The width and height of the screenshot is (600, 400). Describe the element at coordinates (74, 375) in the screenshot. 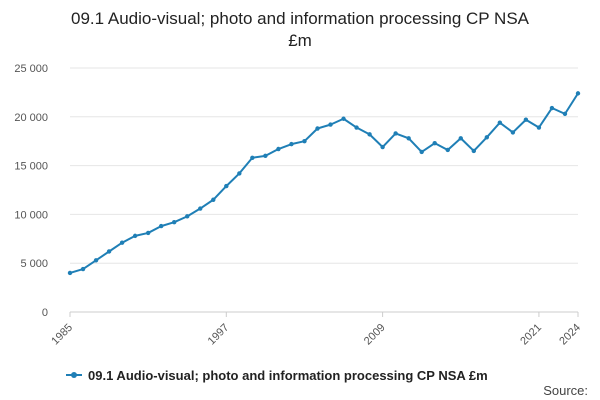

I see `legend-marker-icon` at that location.